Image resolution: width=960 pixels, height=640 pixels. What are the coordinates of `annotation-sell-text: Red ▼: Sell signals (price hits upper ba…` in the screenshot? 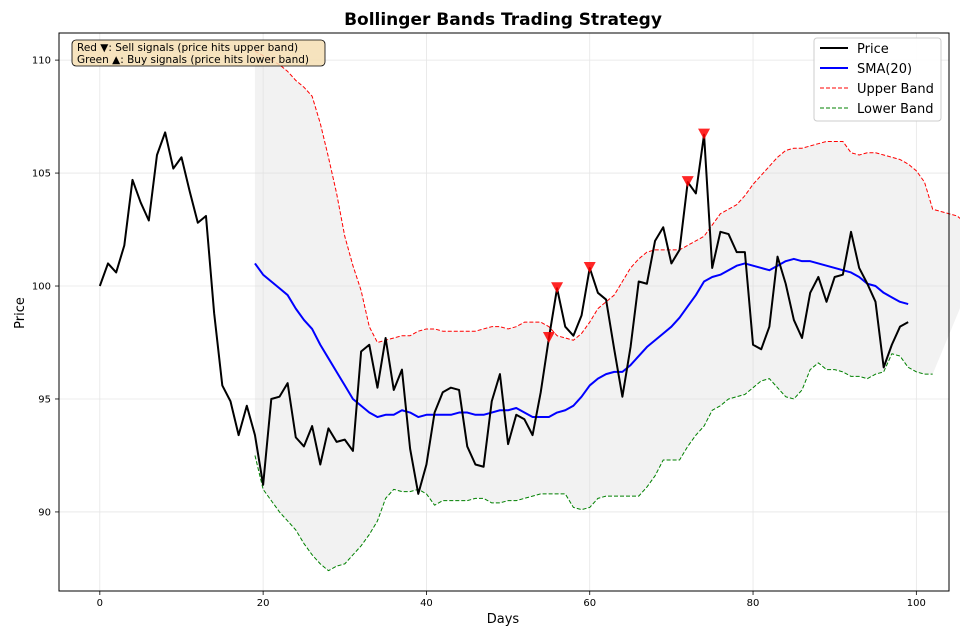 It's located at (187, 48).